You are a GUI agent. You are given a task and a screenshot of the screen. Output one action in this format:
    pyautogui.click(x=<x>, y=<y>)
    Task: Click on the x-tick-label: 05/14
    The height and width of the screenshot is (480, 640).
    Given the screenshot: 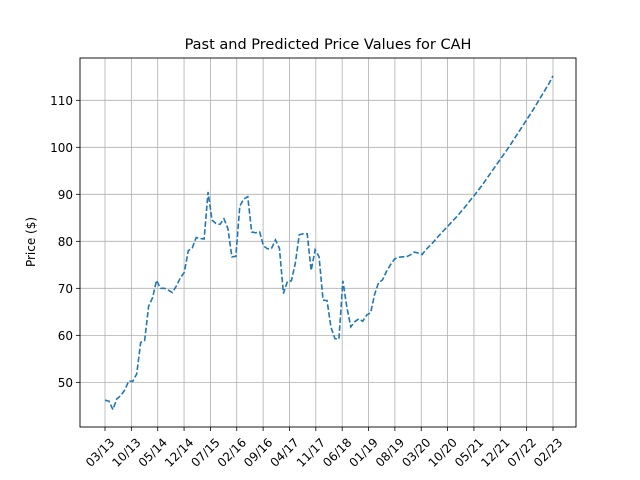 What is the action you would take?
    pyautogui.click(x=153, y=452)
    